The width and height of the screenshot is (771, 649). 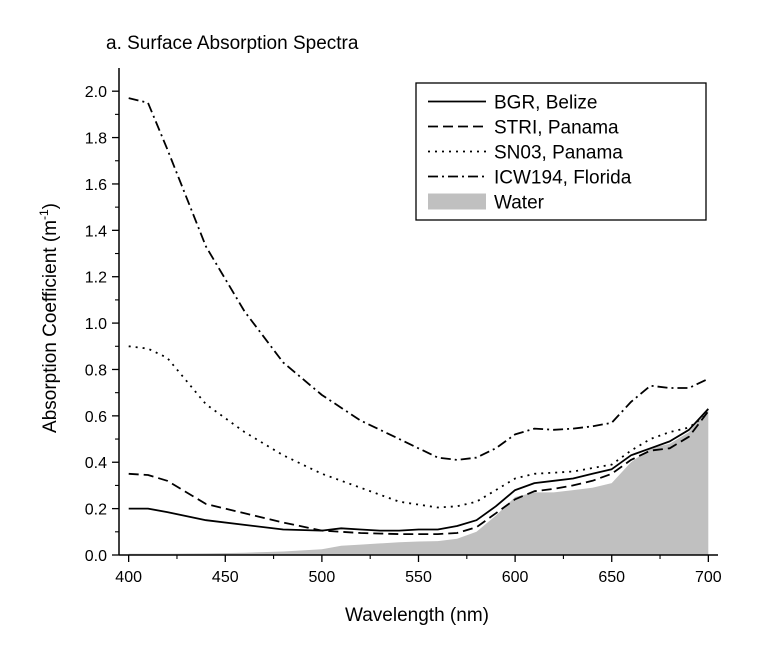 I want to click on legend-label-stri-panama: STRI, Panama, so click(x=556, y=128).